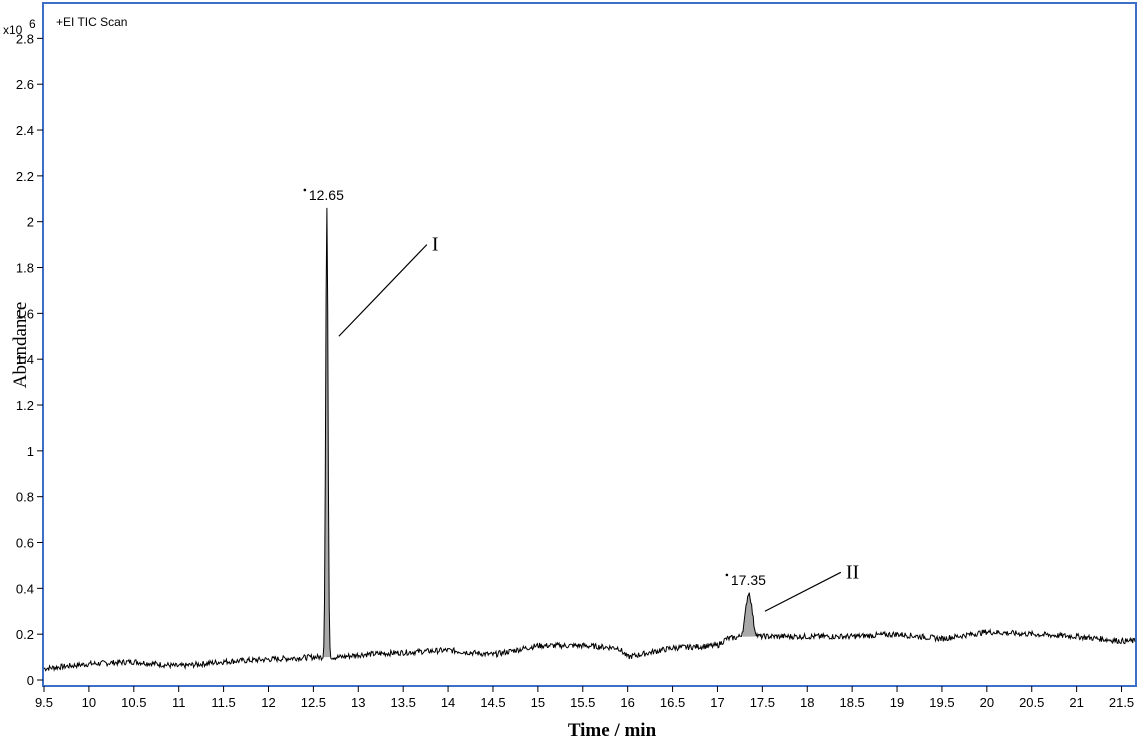 The image size is (1138, 741). I want to click on x-tick-label: 19.5, so click(941, 702).